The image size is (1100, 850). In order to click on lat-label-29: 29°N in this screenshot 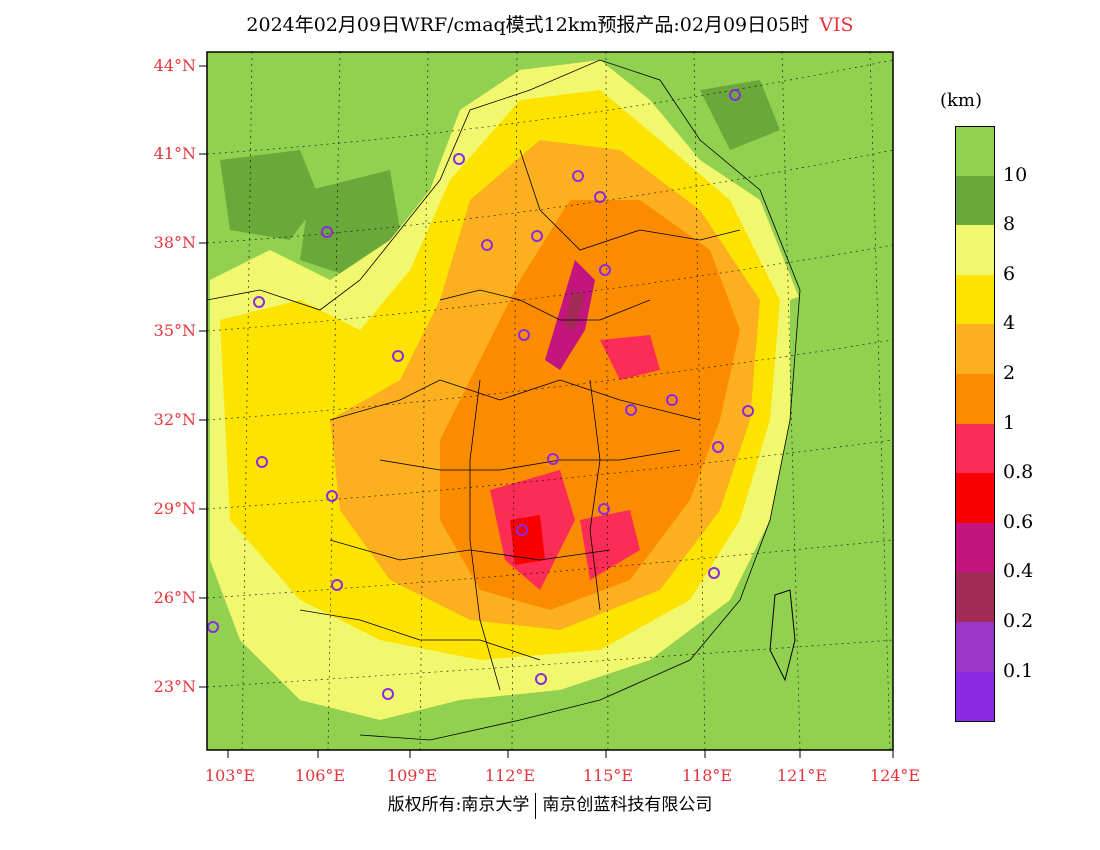, I will do `click(174, 508)`.